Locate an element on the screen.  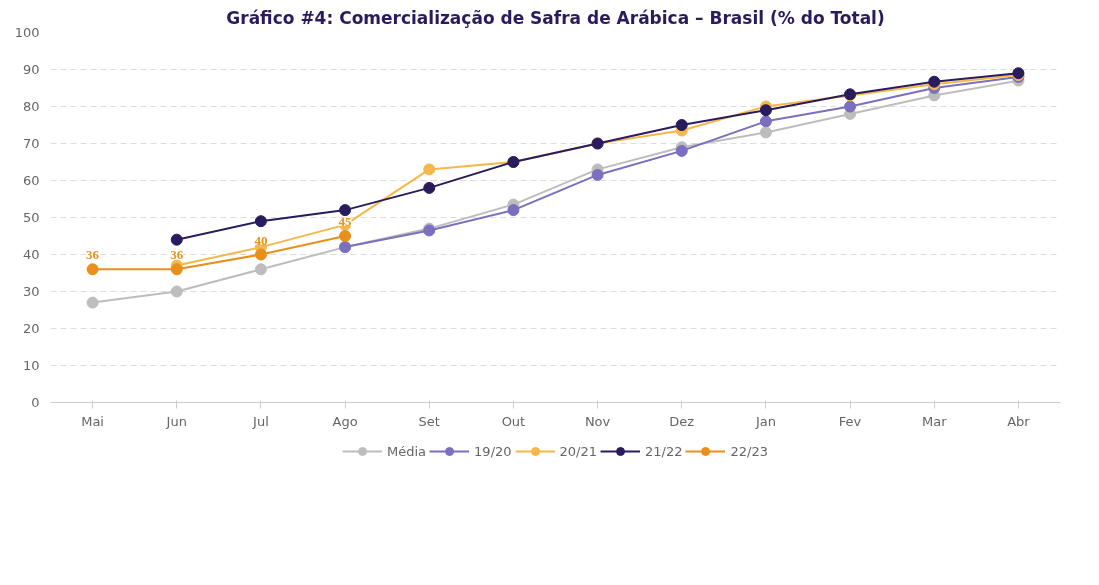
y-tick-label: 40 is located at coordinates (31, 254).